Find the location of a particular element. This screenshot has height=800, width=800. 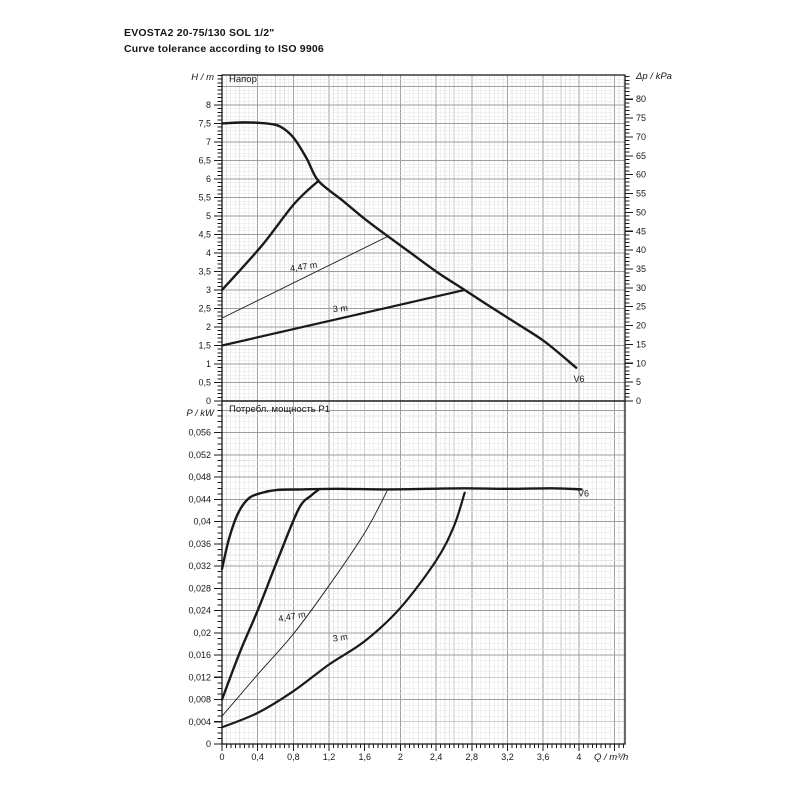

kpa-tick-label: 75 is located at coordinates (641, 118).